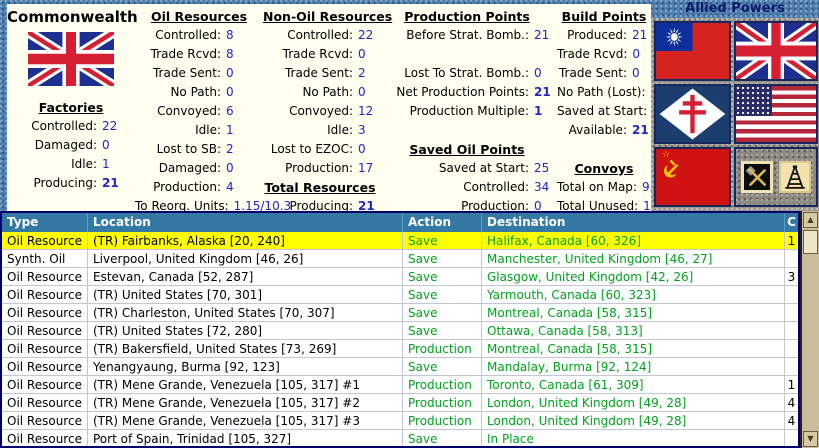  I want to click on destination-cell: Halifax, Canada [60, 326], so click(633, 241).